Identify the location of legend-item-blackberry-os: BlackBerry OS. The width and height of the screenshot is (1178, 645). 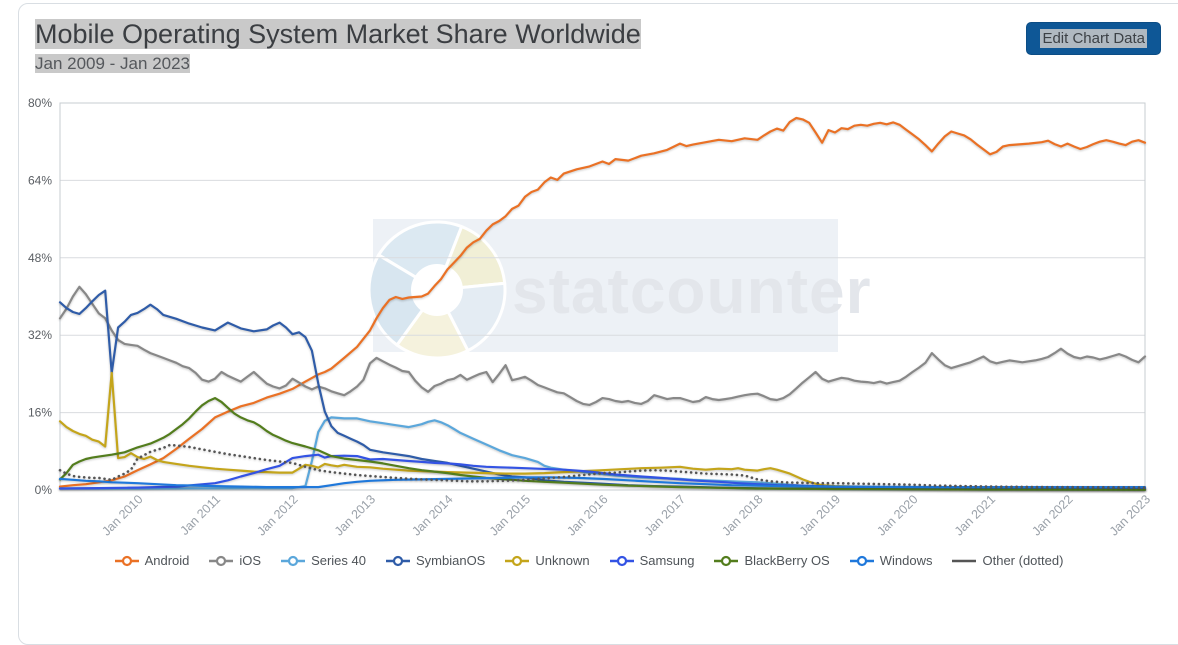
(772, 560).